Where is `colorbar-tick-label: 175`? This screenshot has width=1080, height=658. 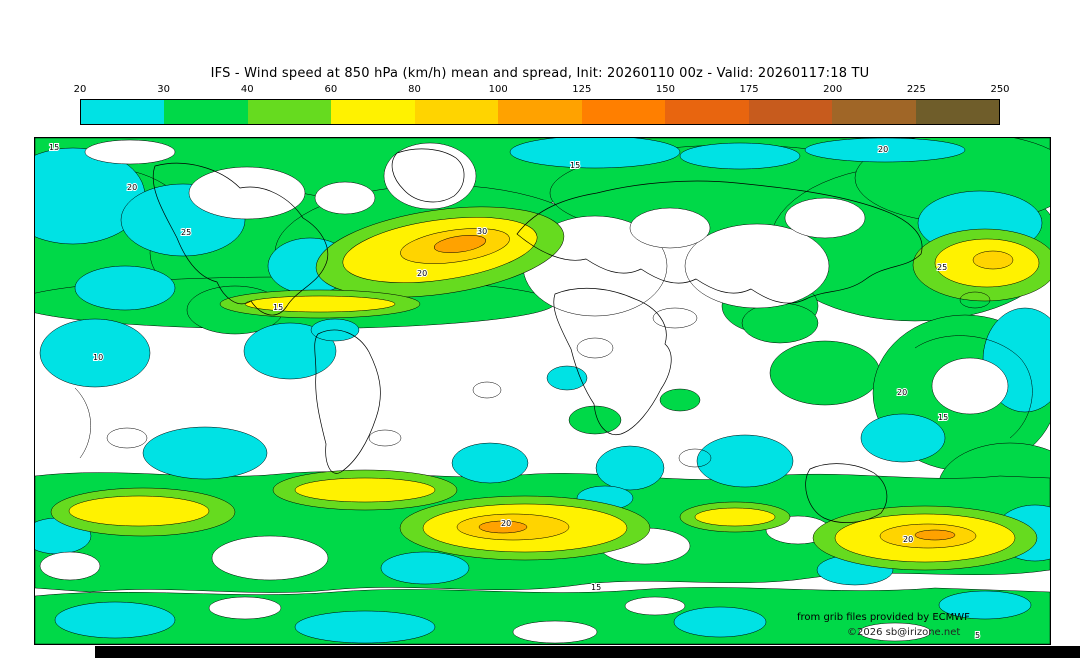 colorbar-tick-label: 175 is located at coordinates (749, 89).